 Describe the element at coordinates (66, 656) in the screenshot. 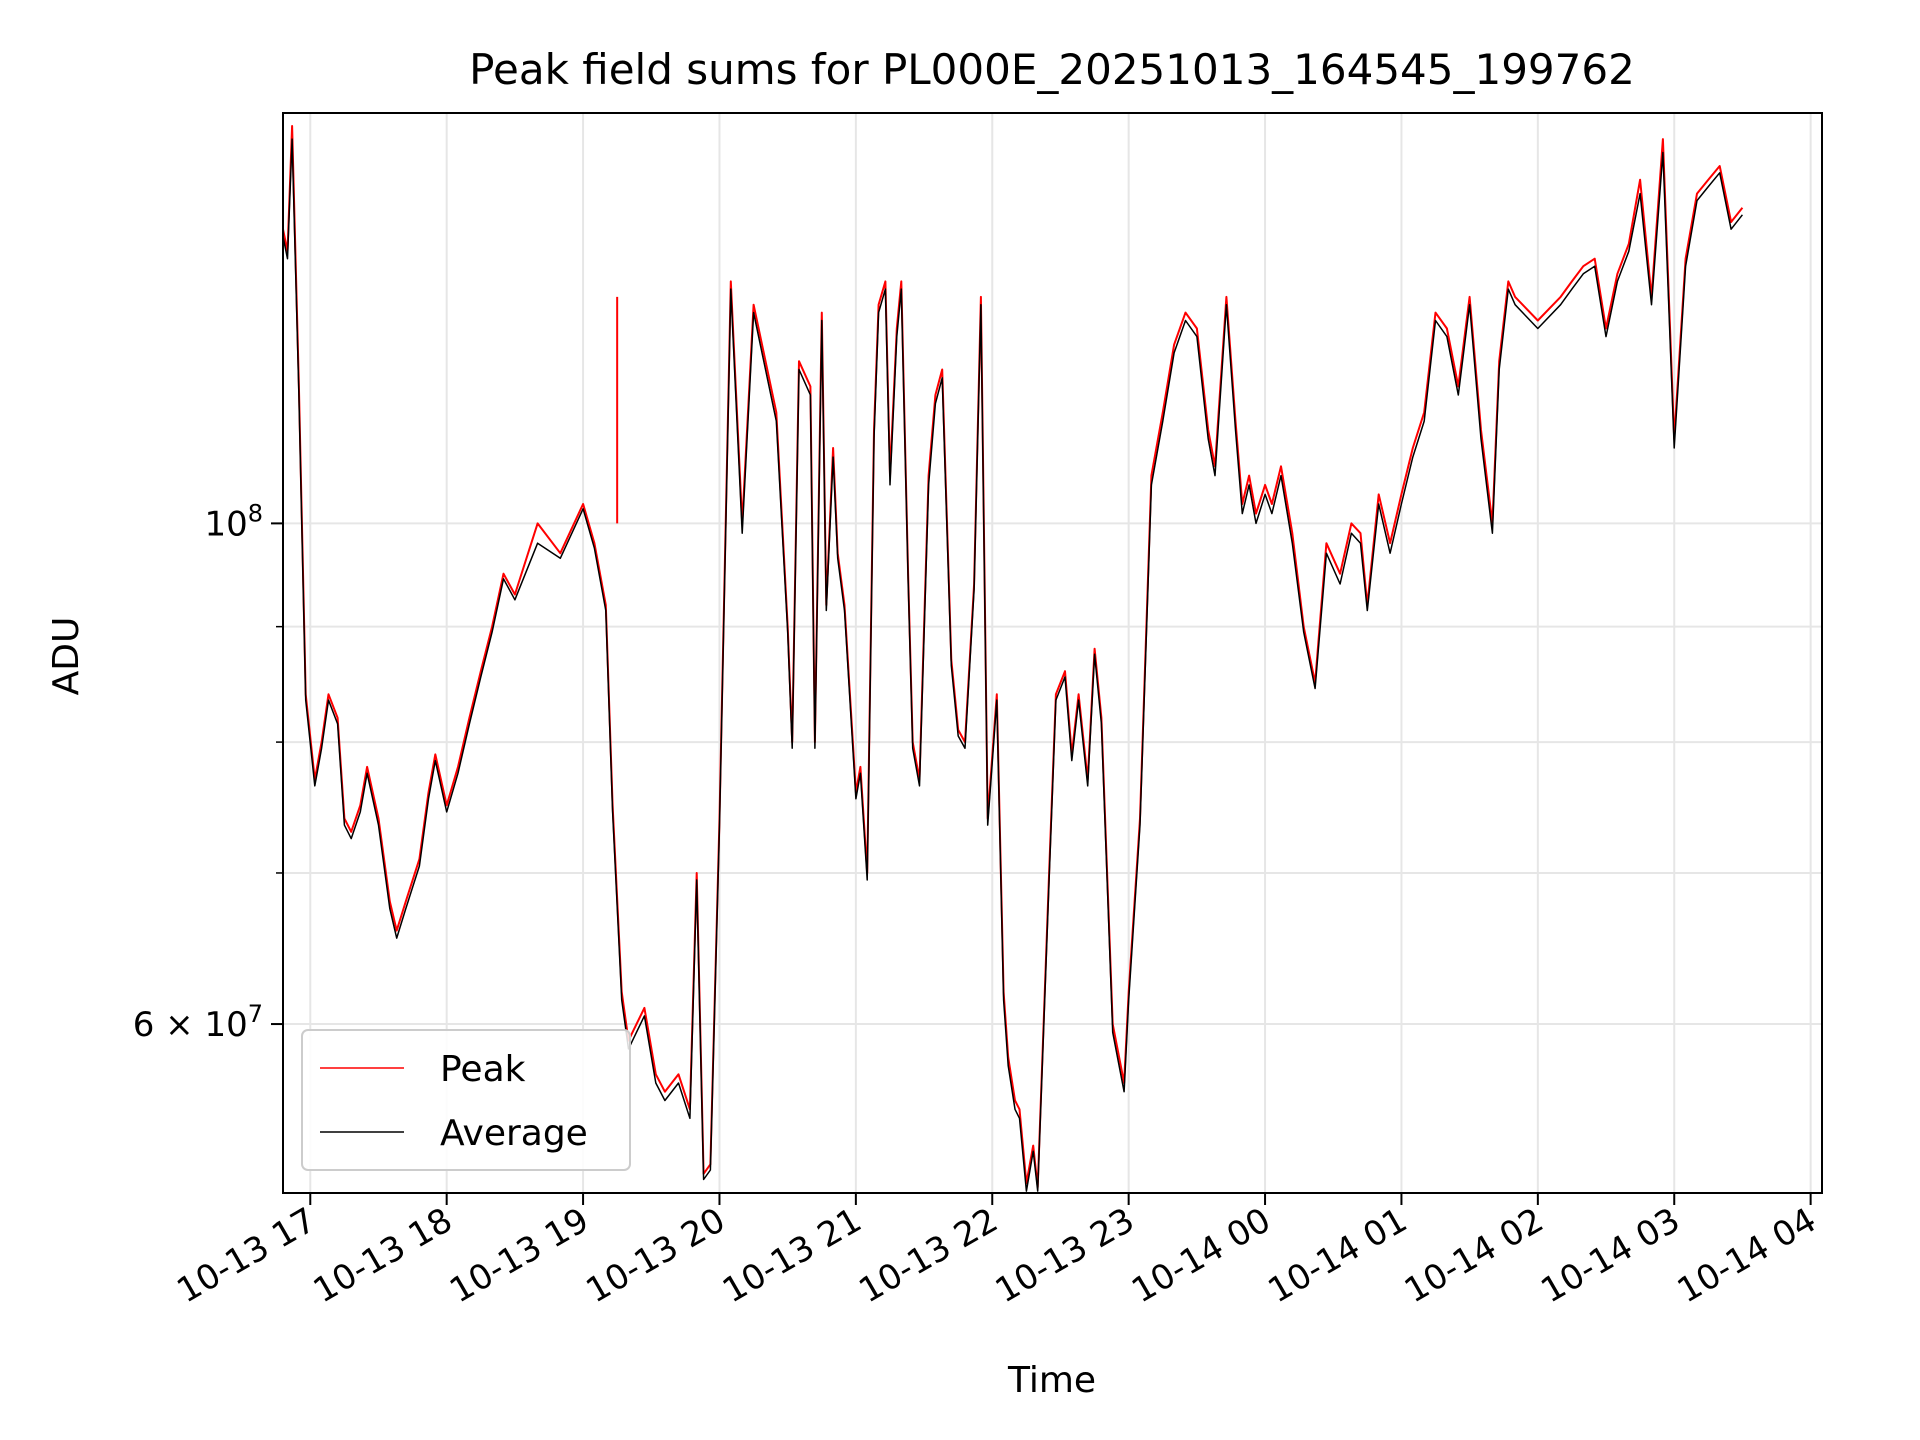

I see `y-axis-label: ADU` at that location.